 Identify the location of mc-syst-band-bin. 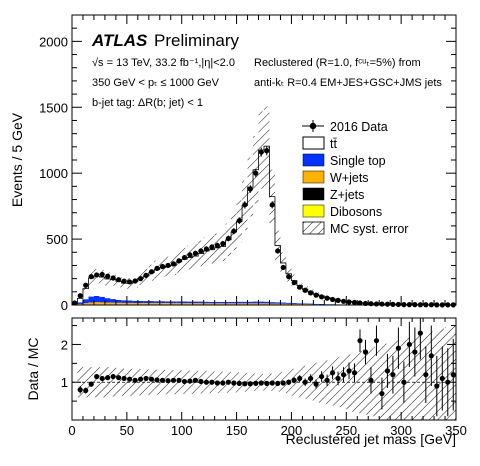
(195, 256).